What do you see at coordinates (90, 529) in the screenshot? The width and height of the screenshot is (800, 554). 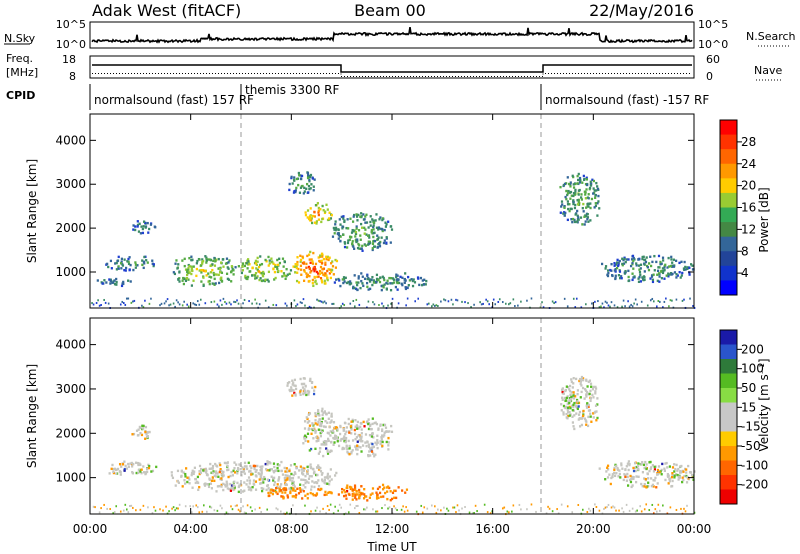 I see `x-tick-label-0: 00:00` at bounding box center [90, 529].